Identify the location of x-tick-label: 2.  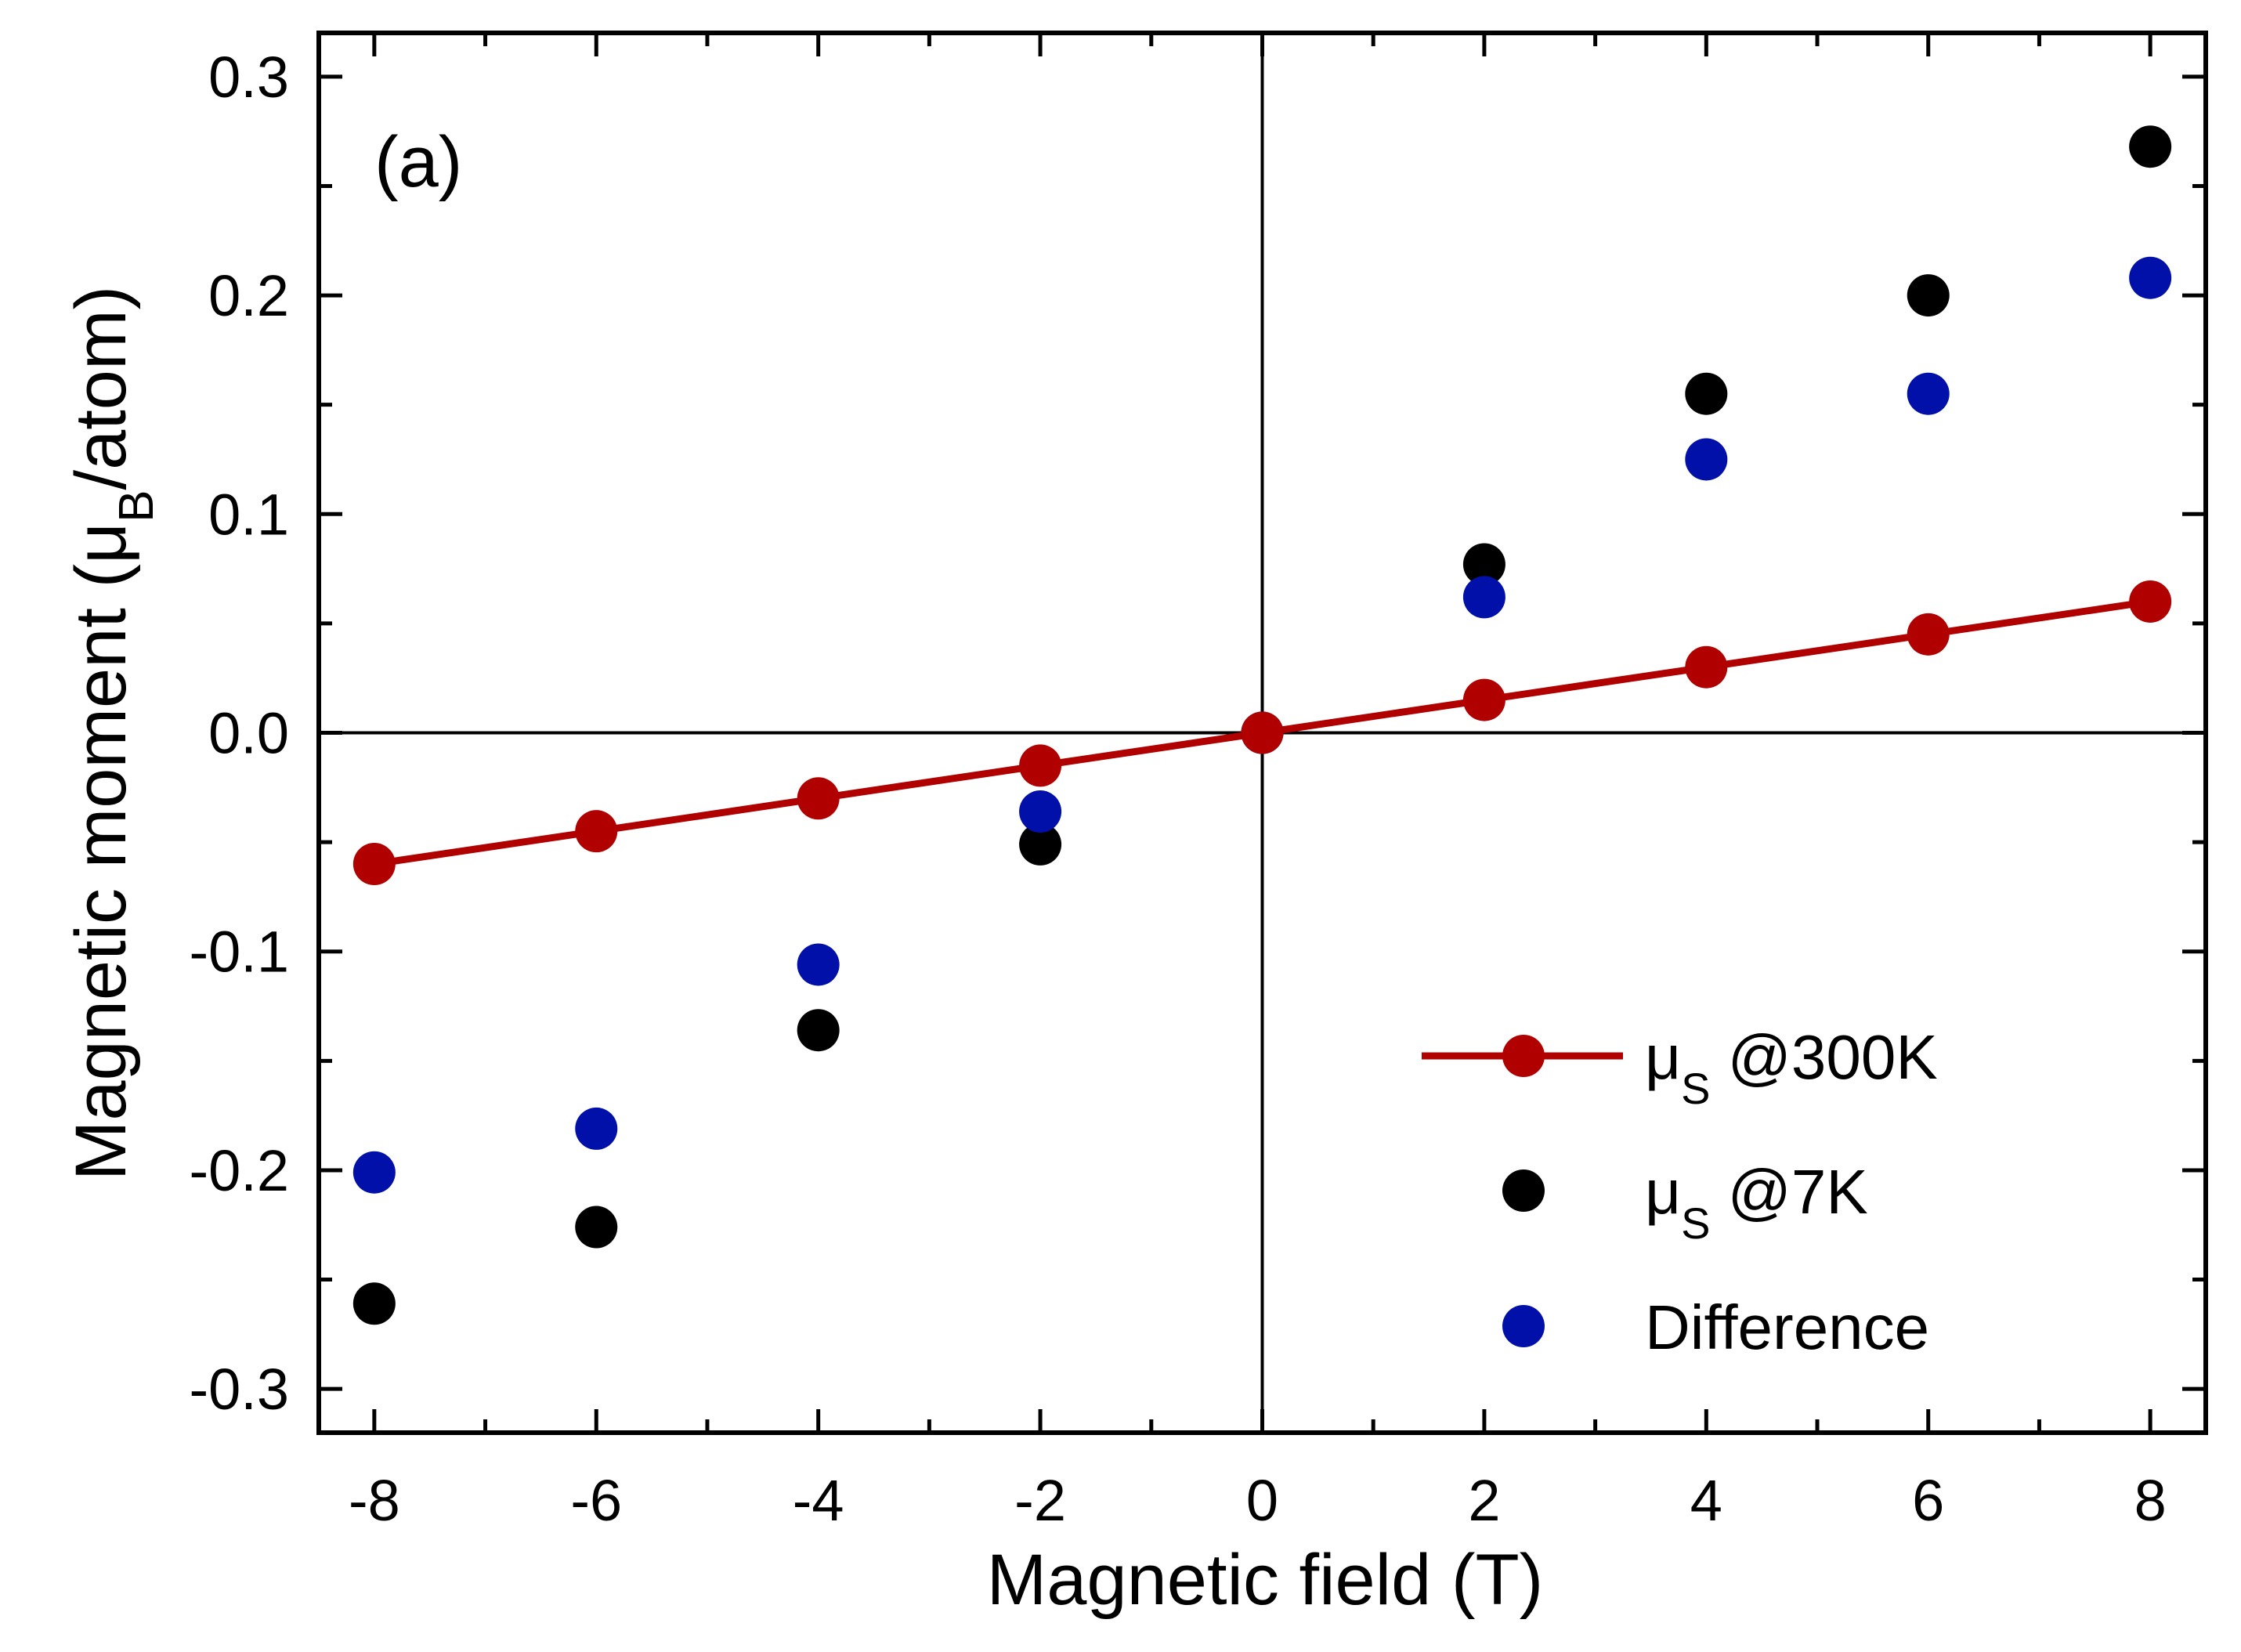
(1484, 1500).